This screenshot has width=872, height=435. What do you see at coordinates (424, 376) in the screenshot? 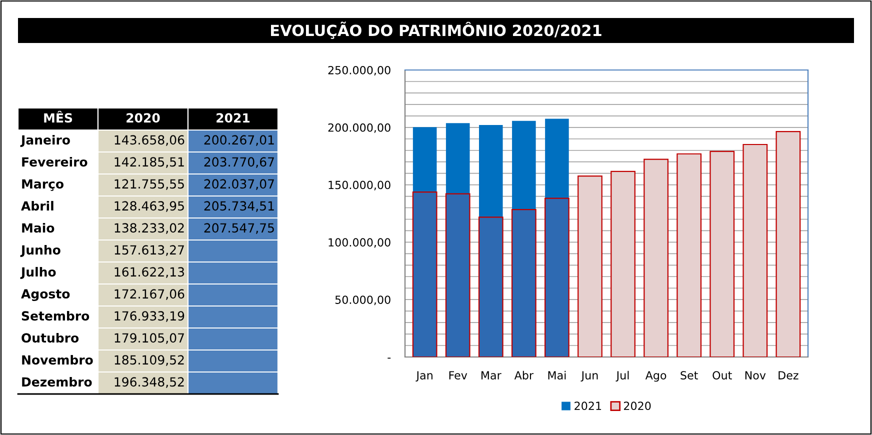
I see `x-tick-label: Jan` at bounding box center [424, 376].